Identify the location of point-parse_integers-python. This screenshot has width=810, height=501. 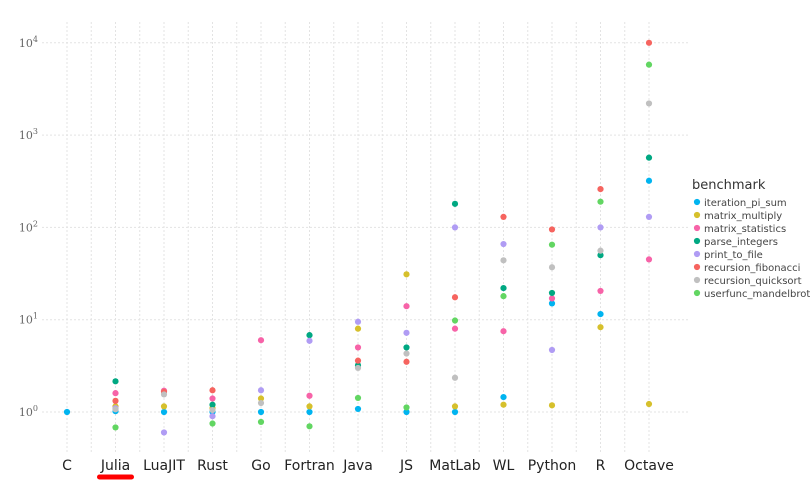
(552, 293).